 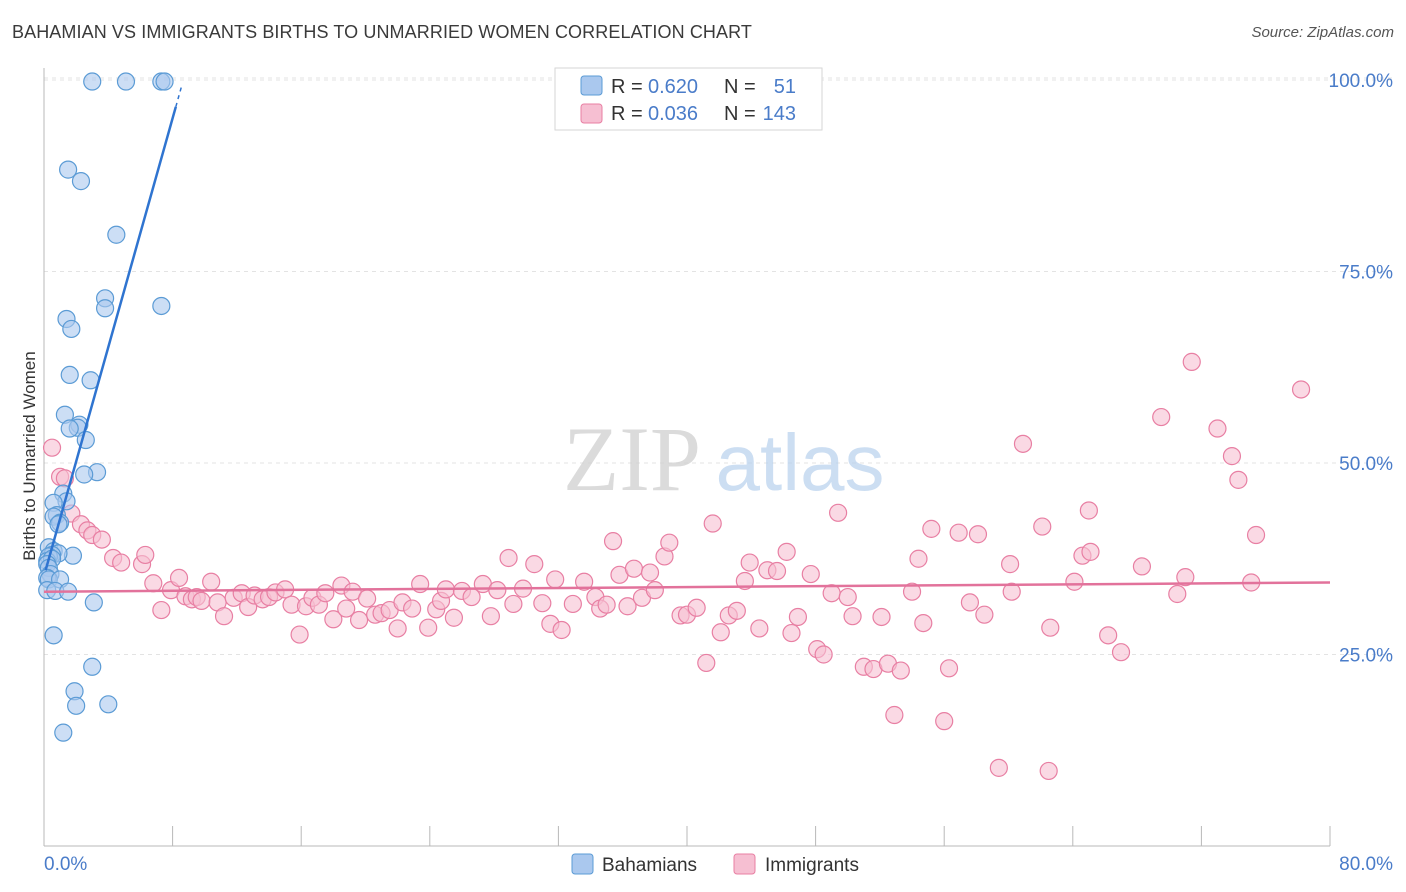 I want to click on watermark-zip: ZIP, so click(x=632, y=459).